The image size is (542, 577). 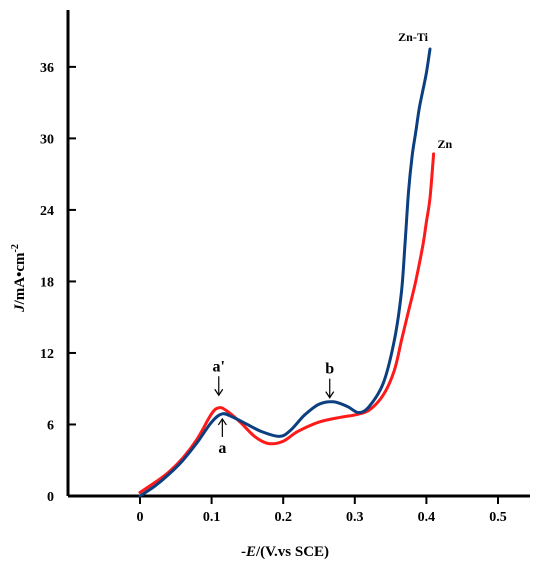 What do you see at coordinates (47, 211) in the screenshot?
I see `y-tick-label: 24` at bounding box center [47, 211].